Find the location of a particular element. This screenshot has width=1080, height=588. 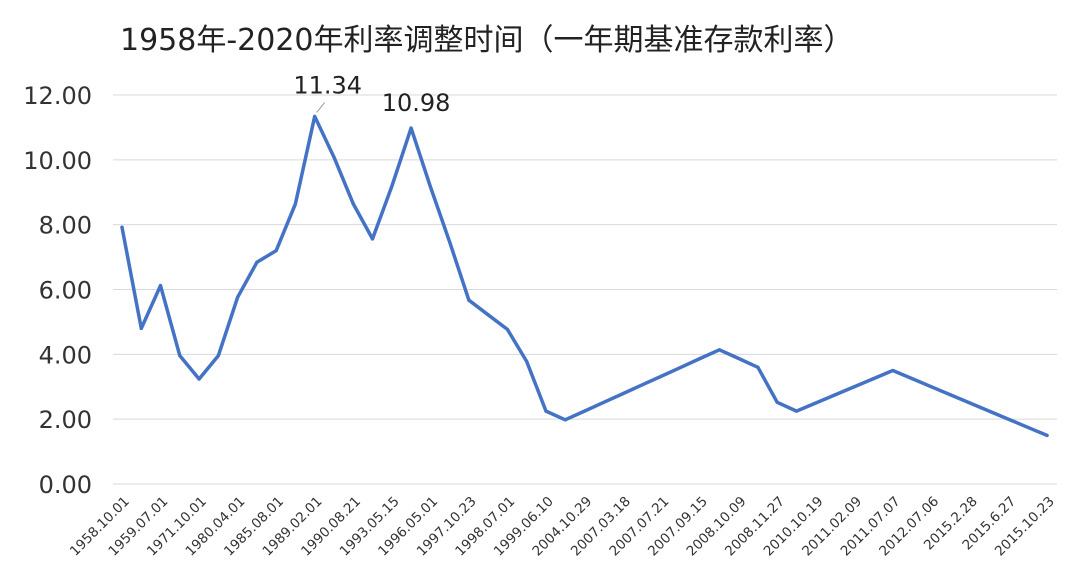

y-tick-label: 12.00 is located at coordinates (57, 96).